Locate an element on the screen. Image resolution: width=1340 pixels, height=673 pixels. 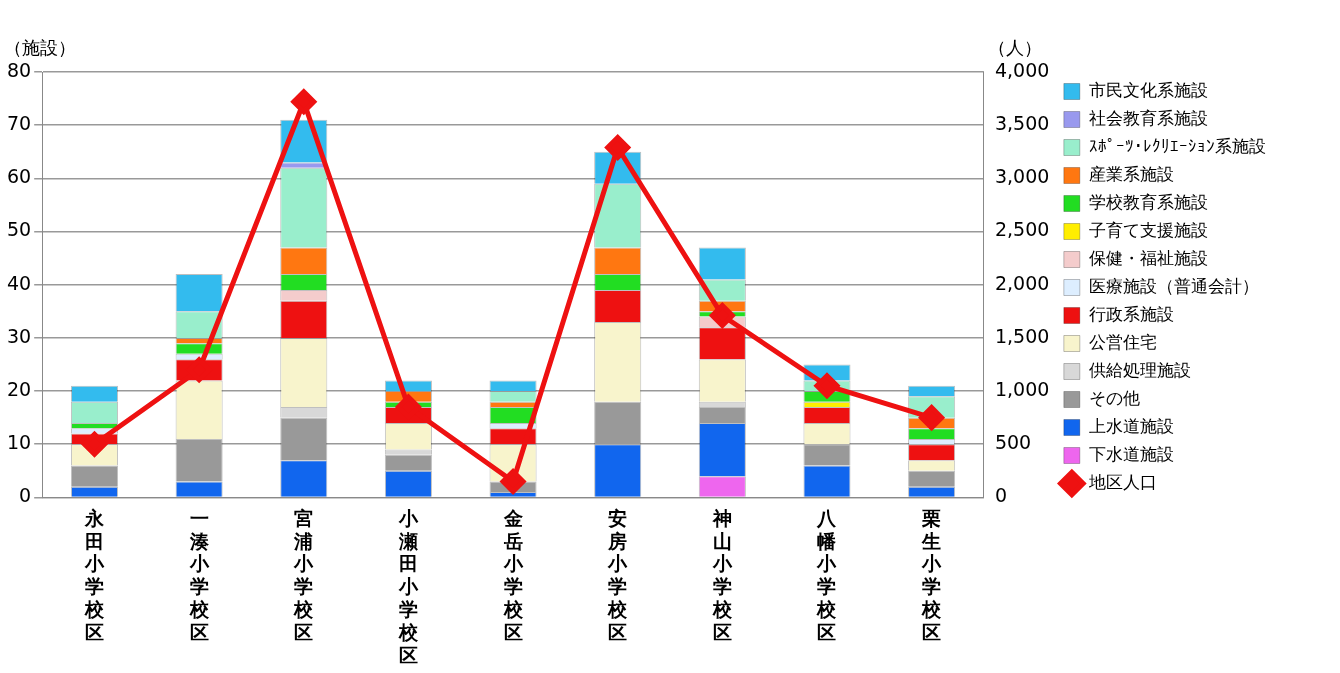
y2-tick-label: 0 is located at coordinates (1001, 495).